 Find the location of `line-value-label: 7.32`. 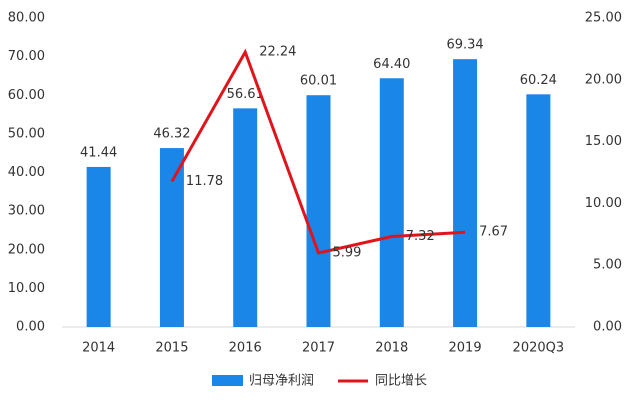

line-value-label: 7.32 is located at coordinates (420, 236).